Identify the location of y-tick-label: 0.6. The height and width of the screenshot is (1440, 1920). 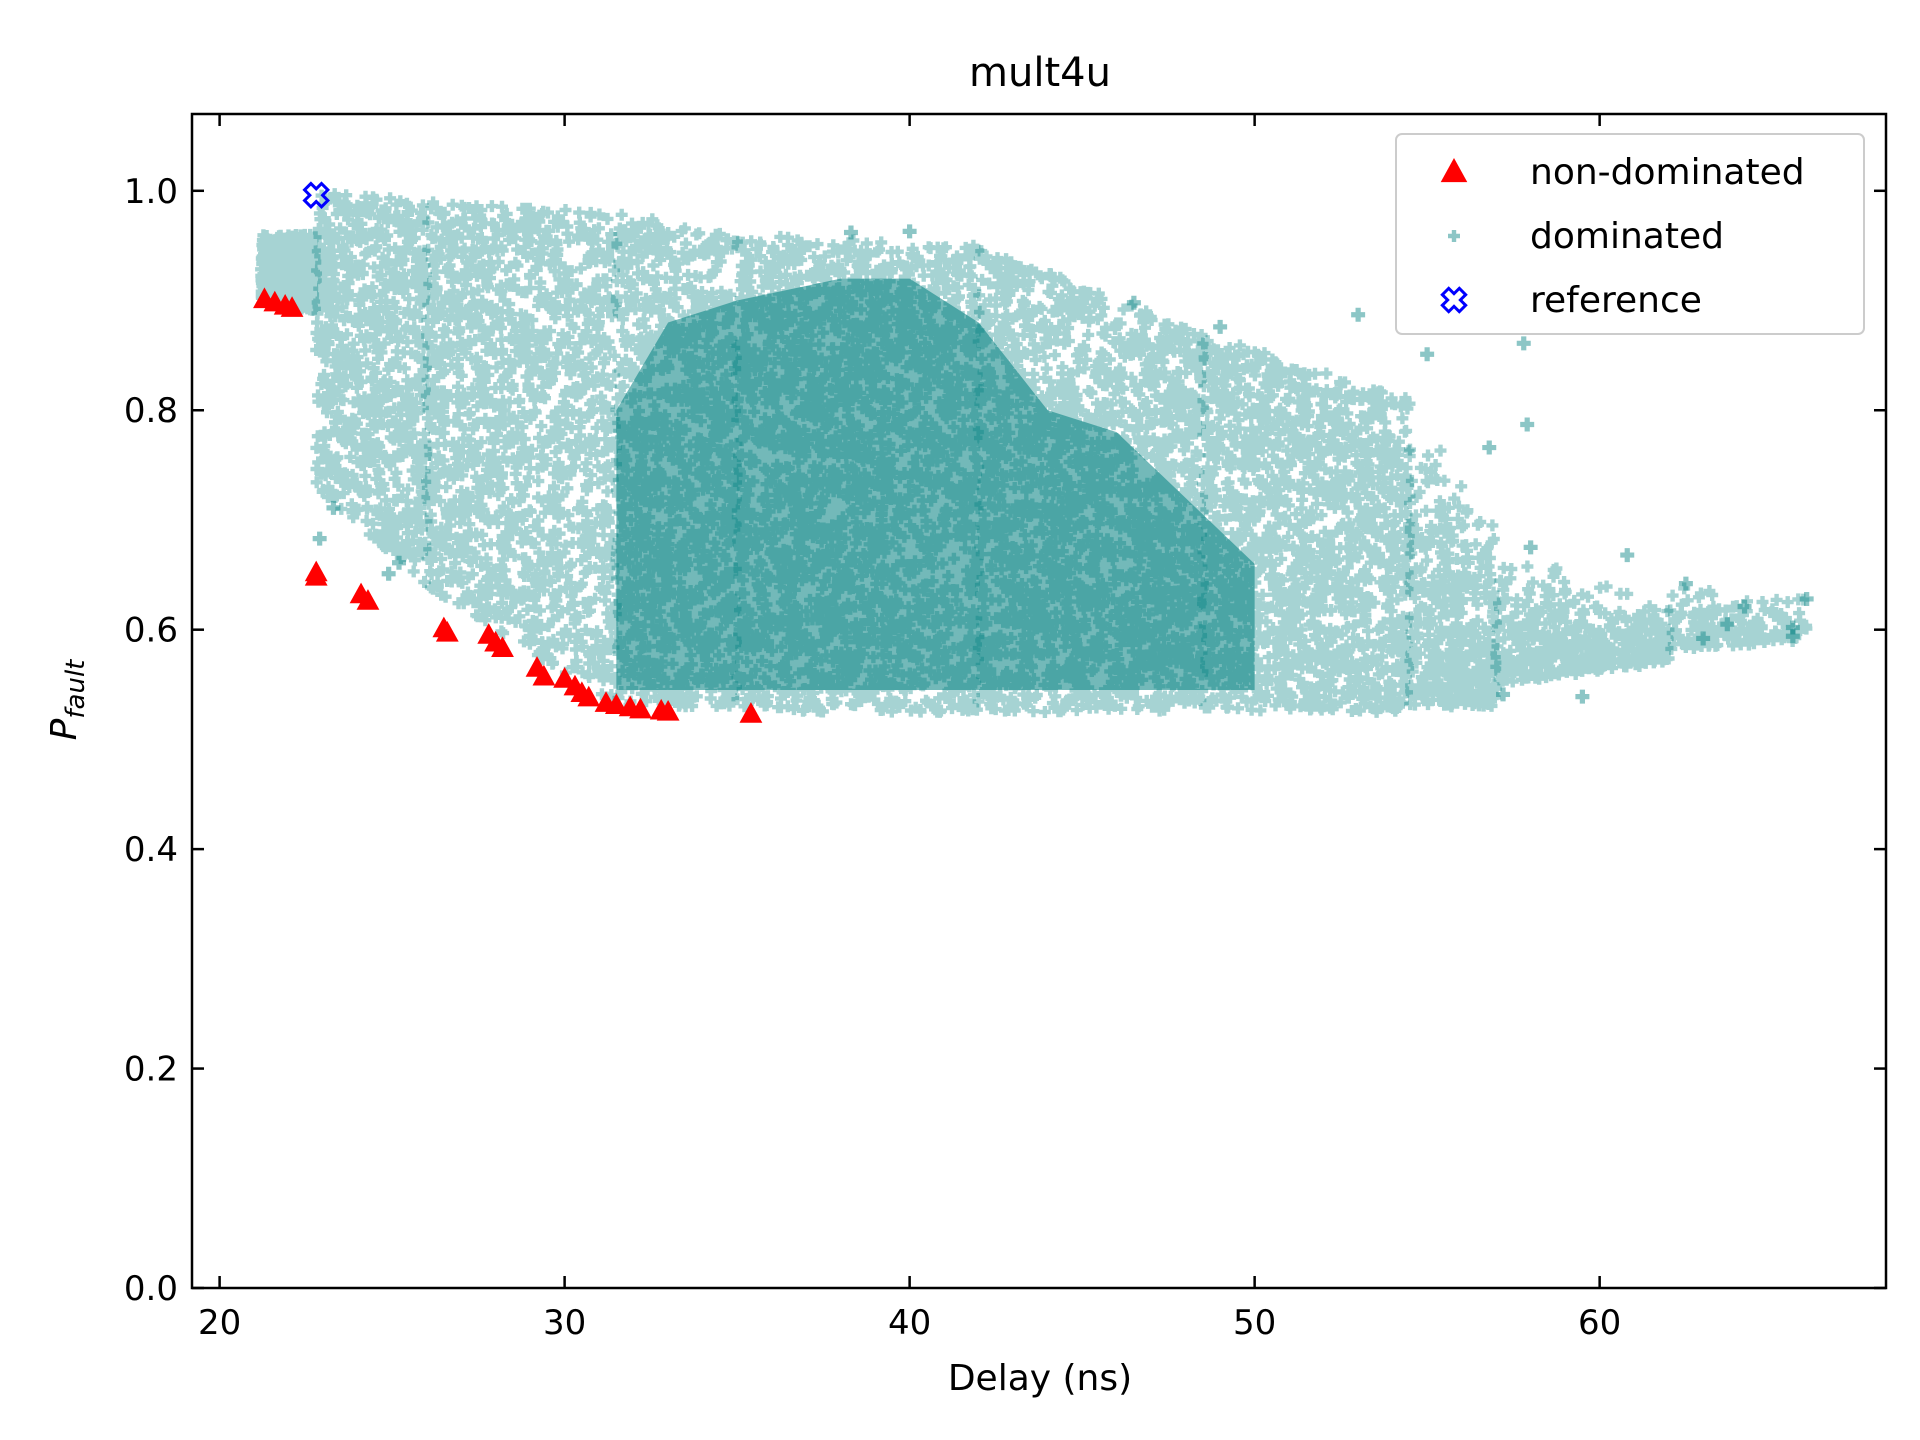
(151, 631).